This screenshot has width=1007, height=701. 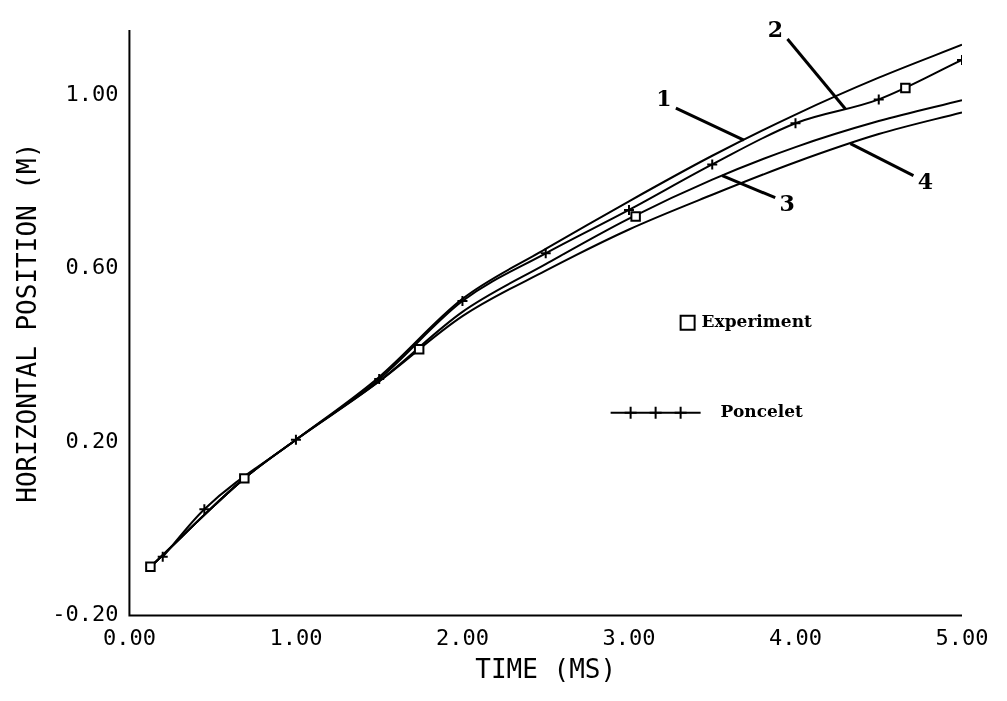 I want to click on y-axis-title: HORIZONTAL POSITION (M), so click(x=27, y=322).